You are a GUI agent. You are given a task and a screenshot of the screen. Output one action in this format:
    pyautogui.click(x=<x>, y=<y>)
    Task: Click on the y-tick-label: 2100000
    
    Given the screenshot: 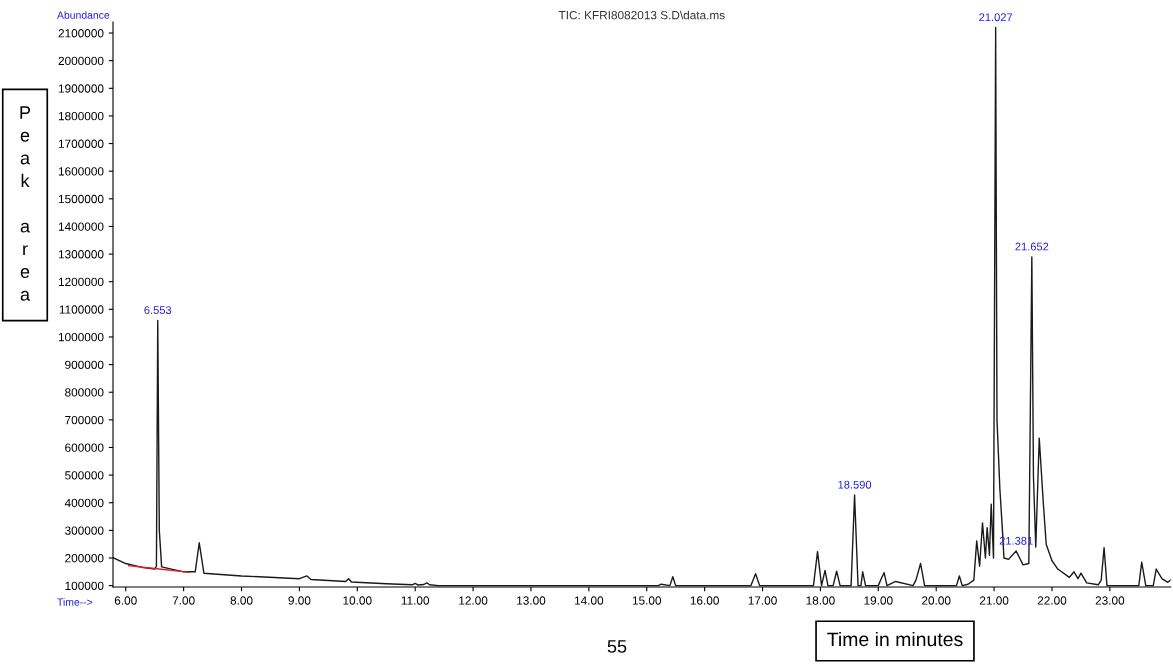 What is the action you would take?
    pyautogui.click(x=81, y=33)
    